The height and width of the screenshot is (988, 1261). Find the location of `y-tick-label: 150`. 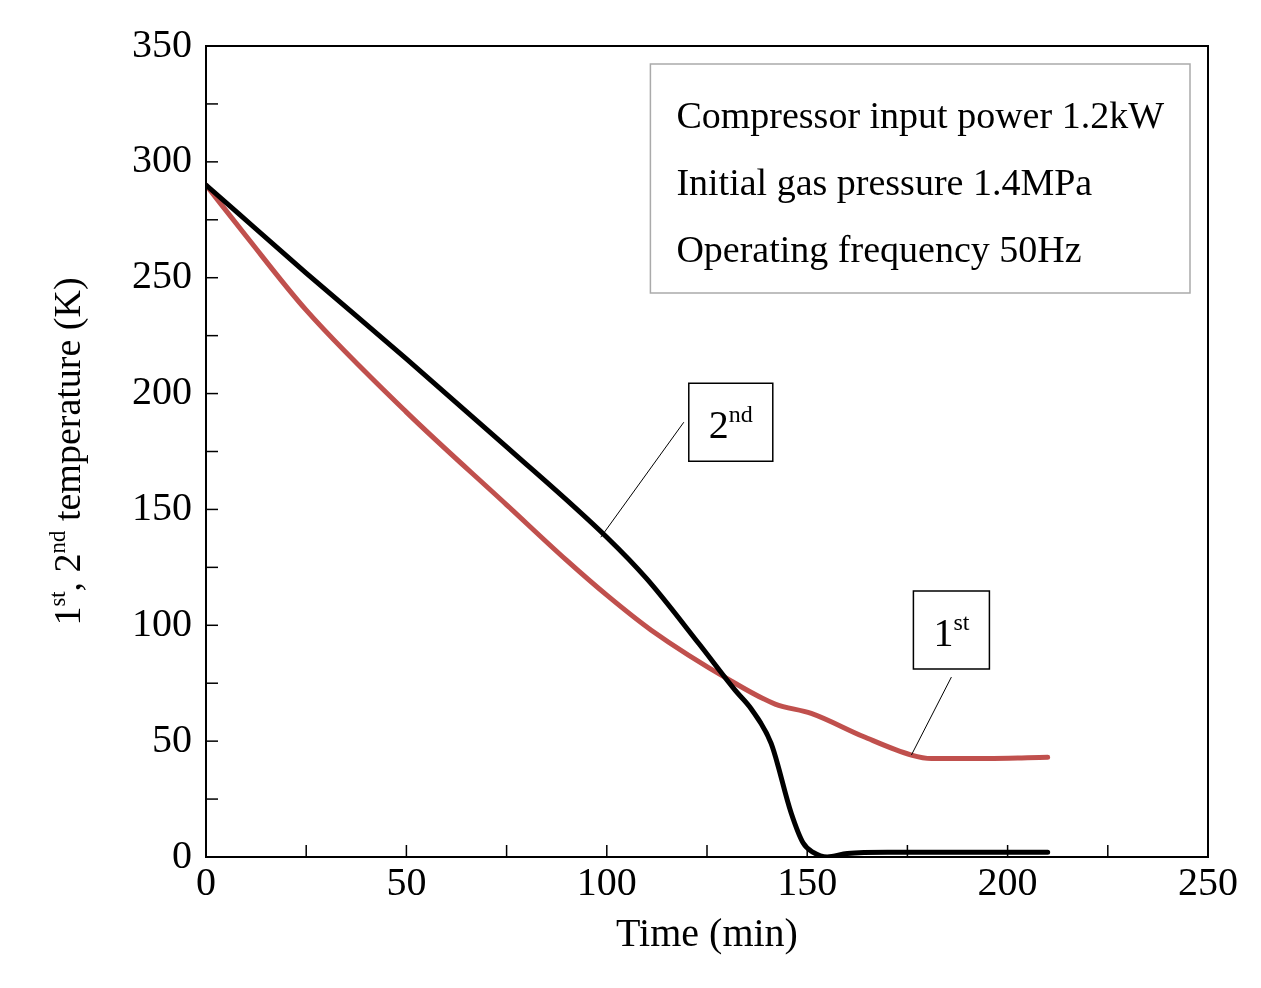

y-tick-label: 150 is located at coordinates (162, 506).